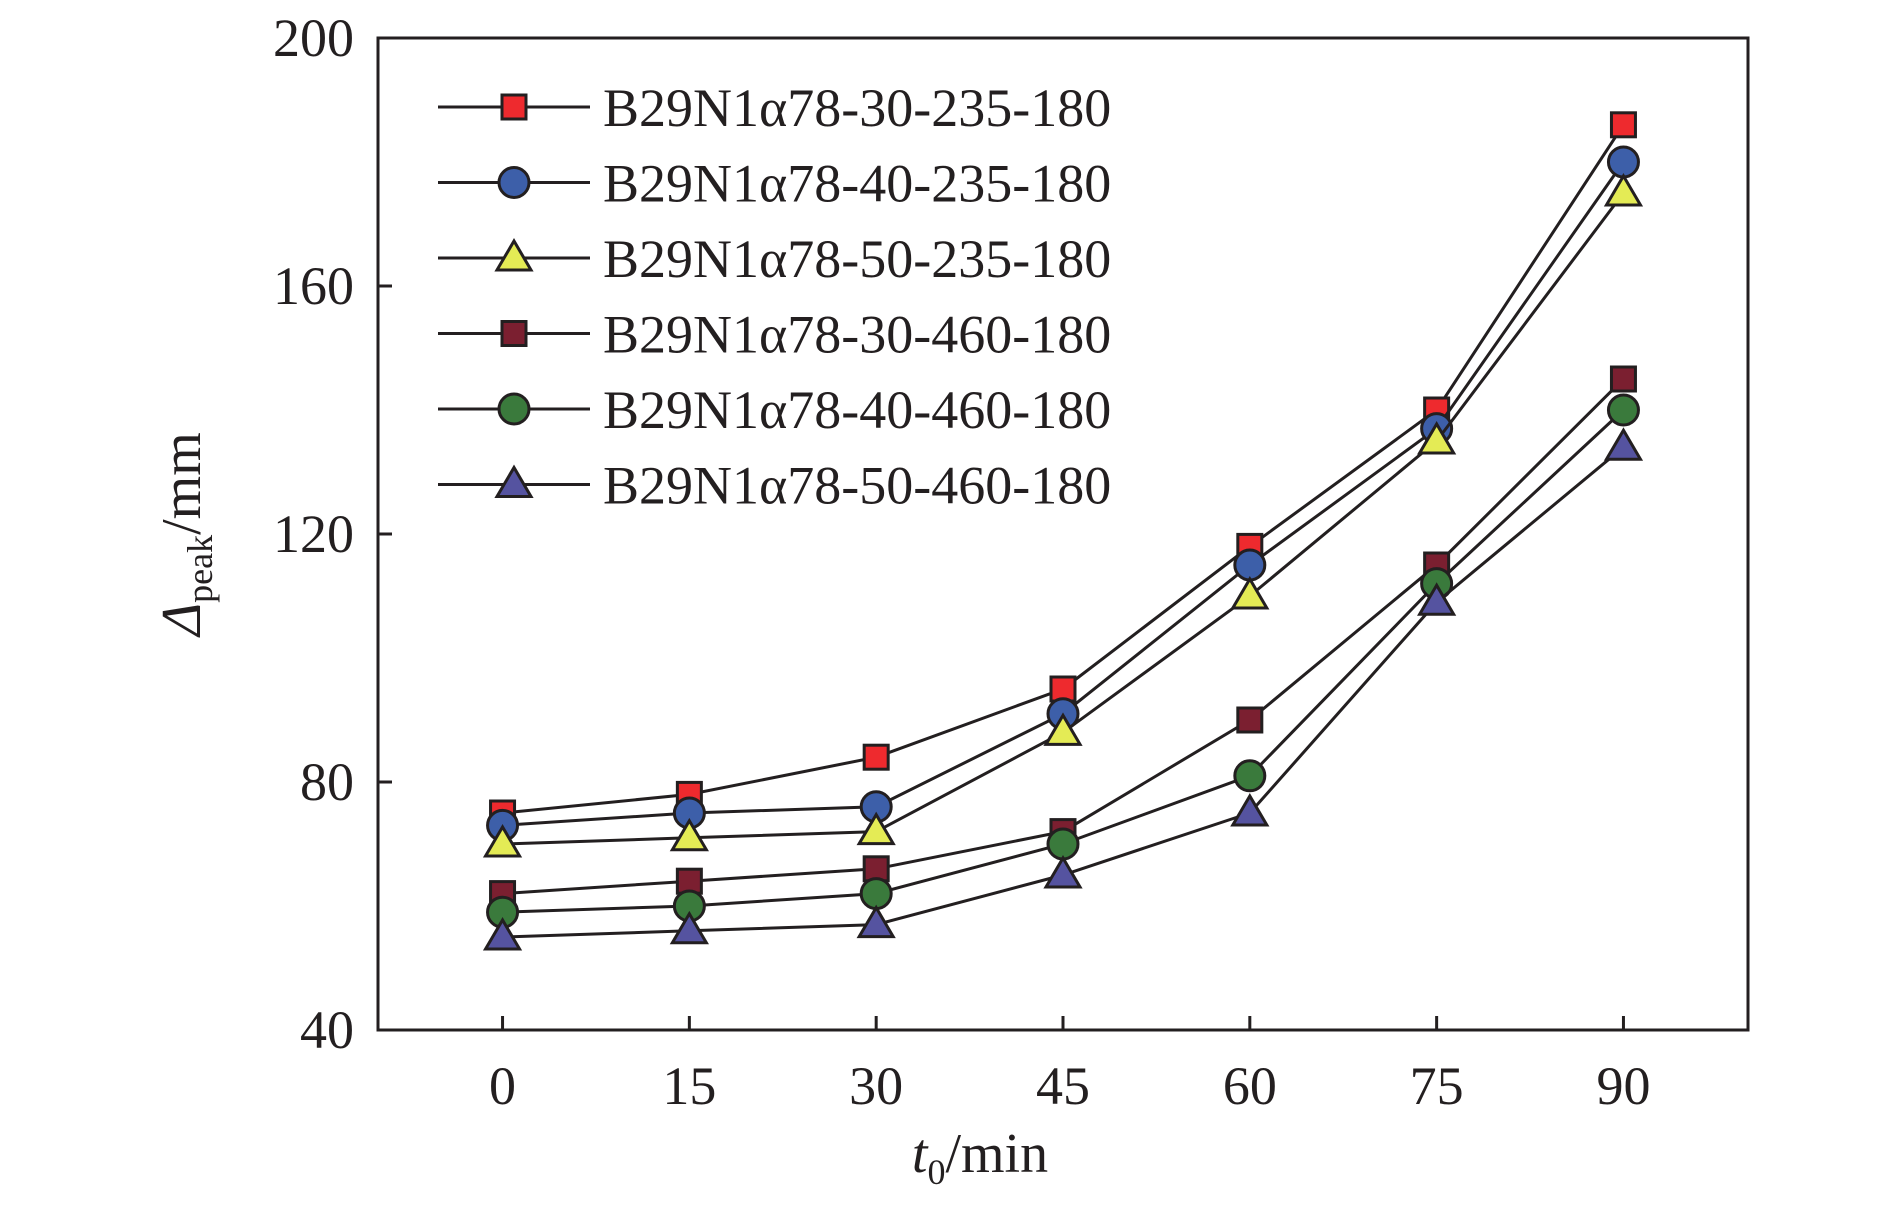 The width and height of the screenshot is (1890, 1209). Describe the element at coordinates (1250, 1086) in the screenshot. I see `x-tick-label: 60` at that location.